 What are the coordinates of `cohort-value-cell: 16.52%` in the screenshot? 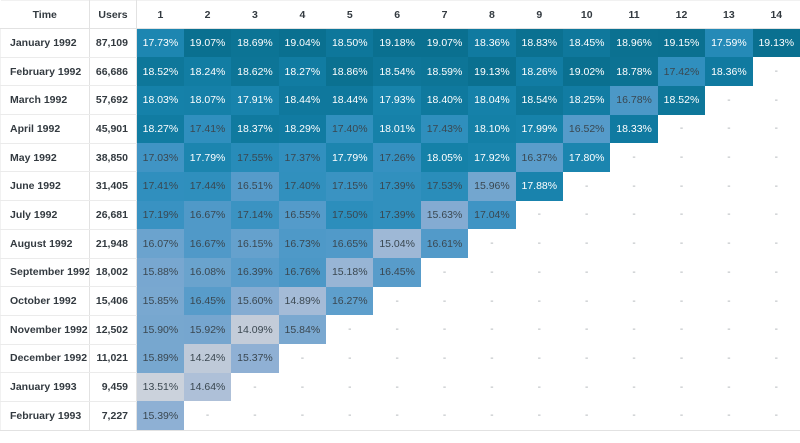 It's located at (587, 129).